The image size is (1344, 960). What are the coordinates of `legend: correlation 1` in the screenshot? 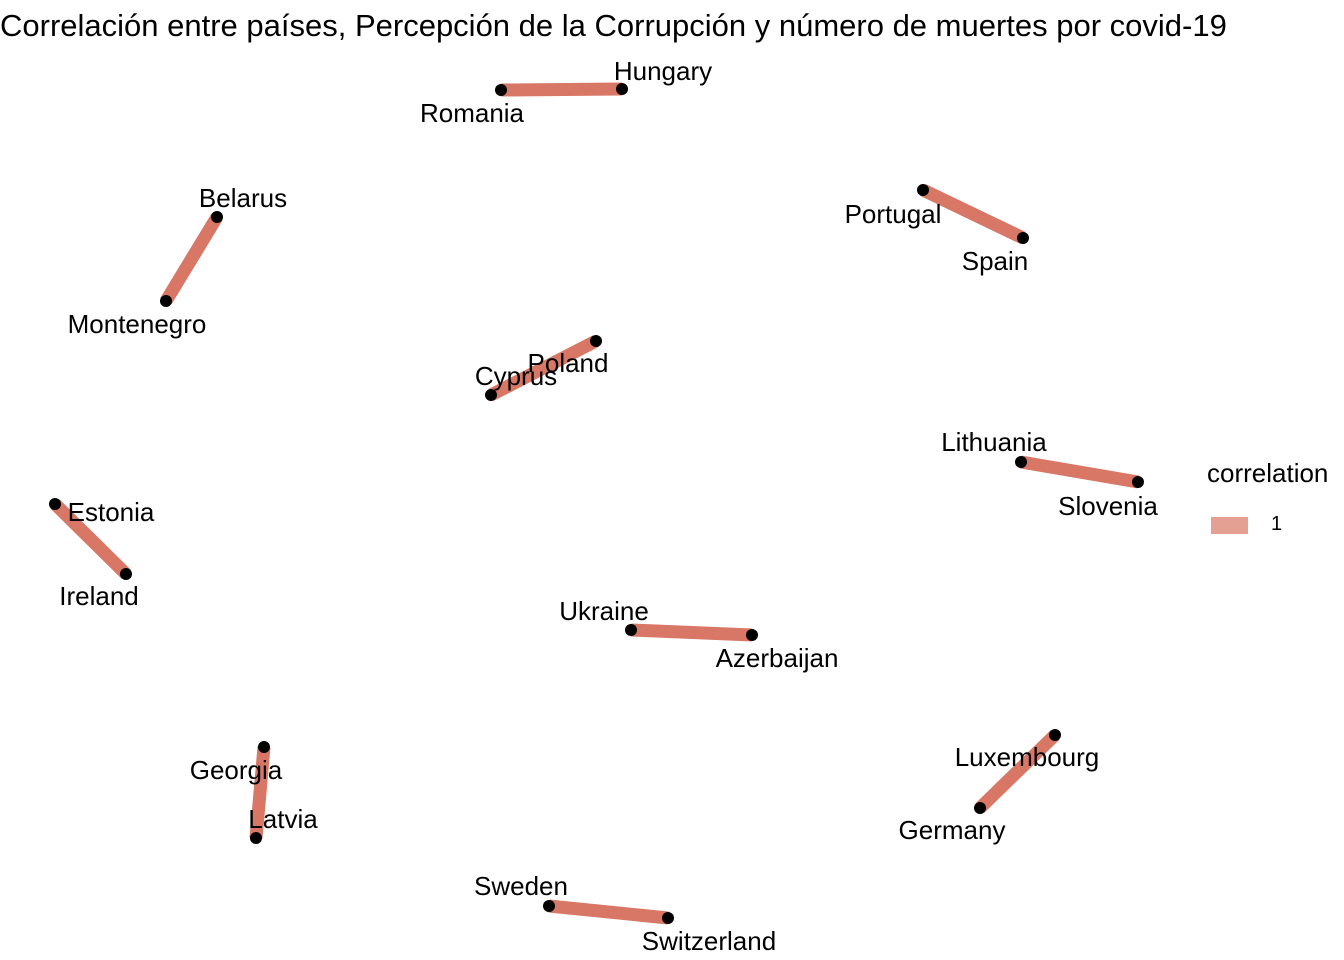 It's located at (1268, 496).